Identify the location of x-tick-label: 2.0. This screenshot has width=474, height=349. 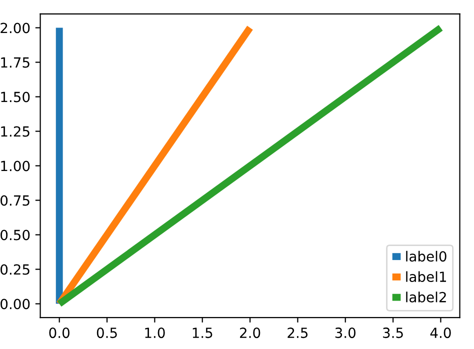
(250, 333).